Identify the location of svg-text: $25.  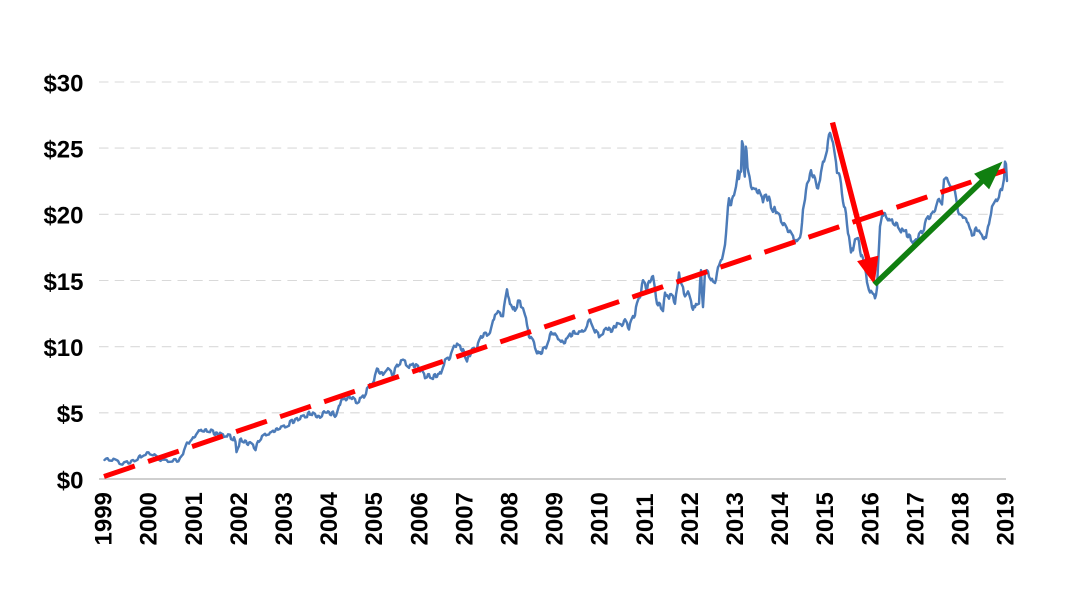
(63, 150).